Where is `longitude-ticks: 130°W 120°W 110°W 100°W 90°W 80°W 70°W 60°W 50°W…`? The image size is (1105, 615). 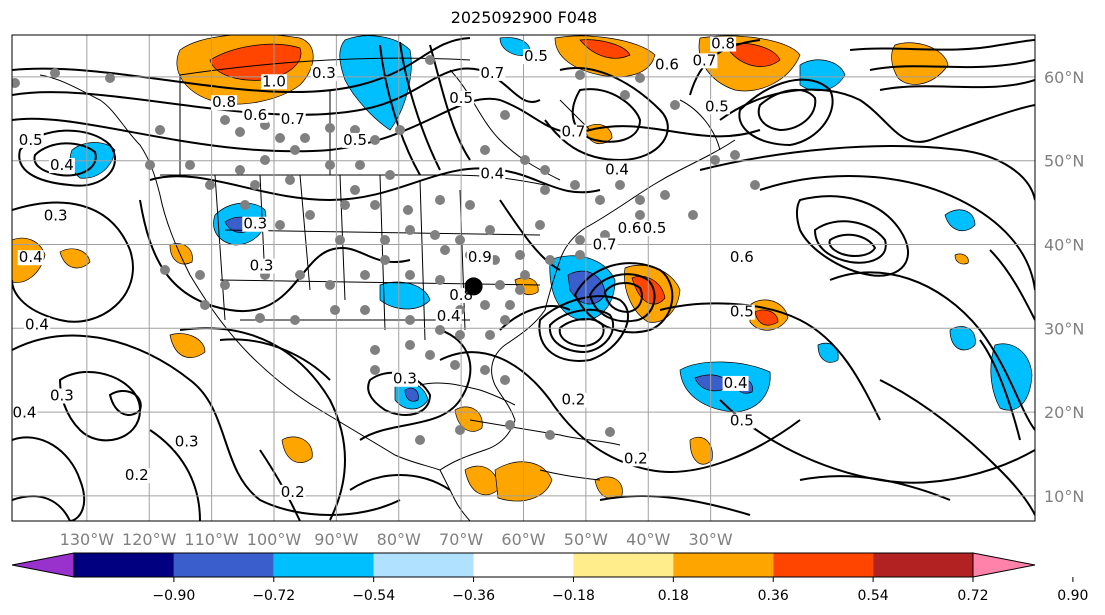 longitude-ticks: 130°W 120°W 110°W 100°W 90°W 80°W 70°W 60°W 50°W… is located at coordinates (396, 539).